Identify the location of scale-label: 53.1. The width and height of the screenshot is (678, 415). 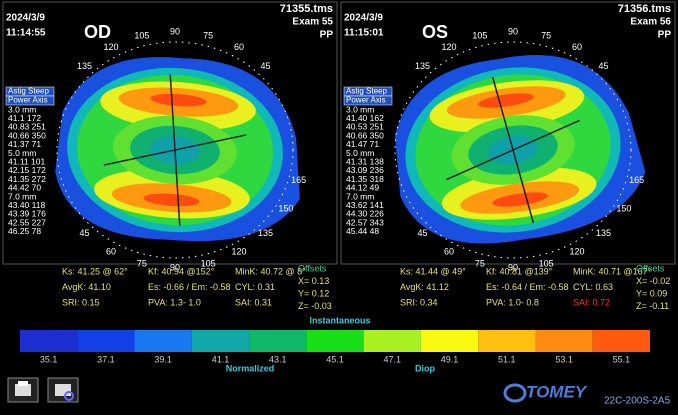
(564, 359).